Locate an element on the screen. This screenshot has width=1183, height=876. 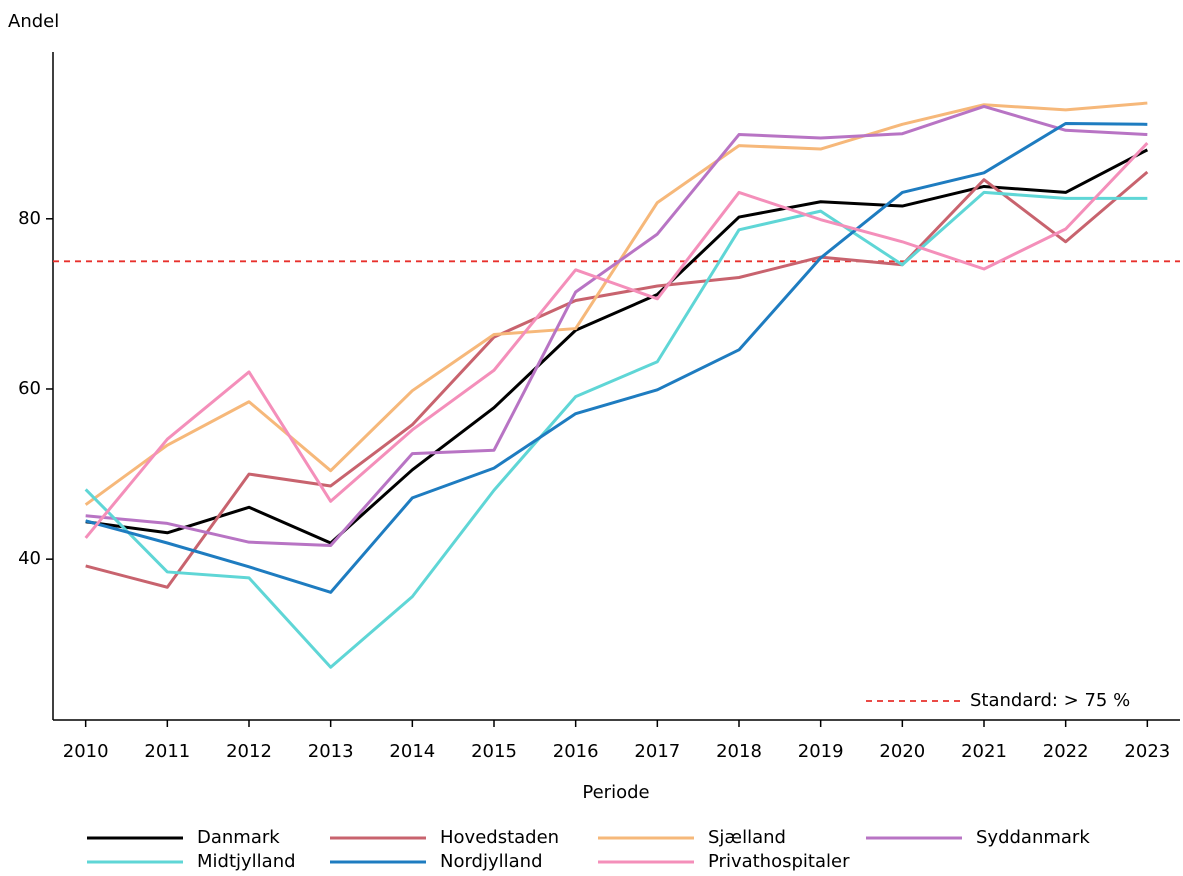
x-tick-label: 2023 is located at coordinates (1147, 751).